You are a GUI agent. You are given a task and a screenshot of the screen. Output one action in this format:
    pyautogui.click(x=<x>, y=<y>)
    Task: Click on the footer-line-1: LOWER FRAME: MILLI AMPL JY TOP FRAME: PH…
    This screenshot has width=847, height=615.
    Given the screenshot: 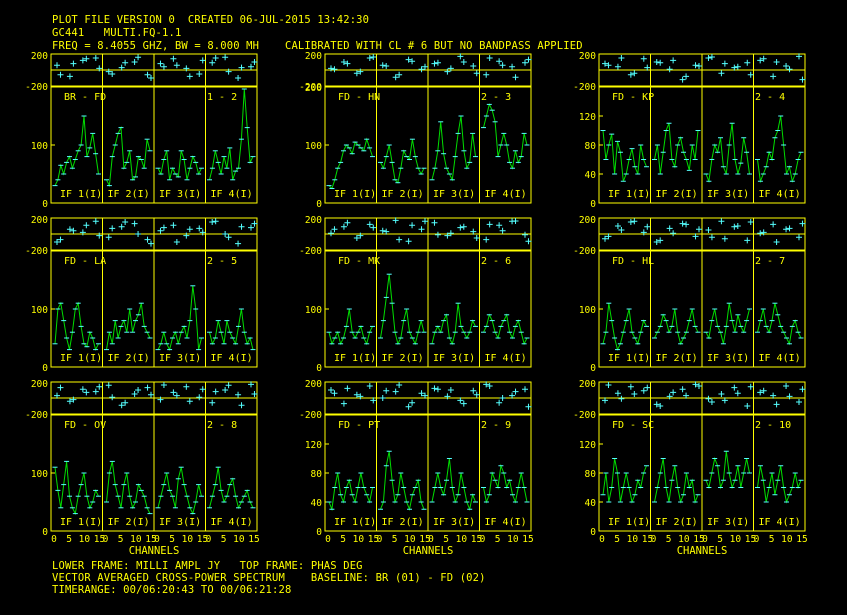 What is the action you would take?
    pyautogui.click(x=207, y=566)
    